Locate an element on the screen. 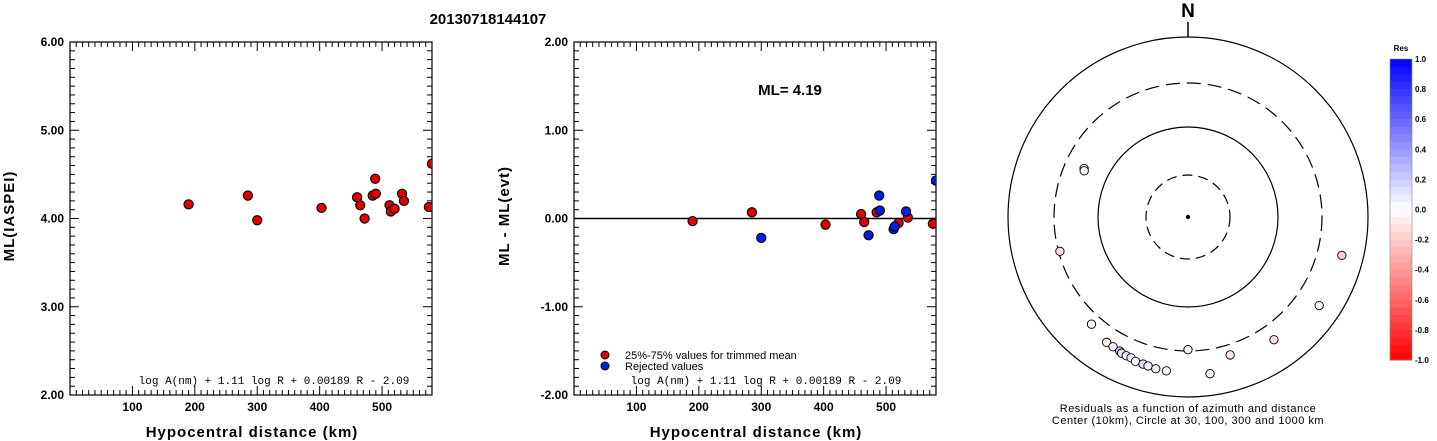 Image resolution: width=1437 pixels, height=441 pixels. colorbar-frame is located at coordinates (1401, 209).